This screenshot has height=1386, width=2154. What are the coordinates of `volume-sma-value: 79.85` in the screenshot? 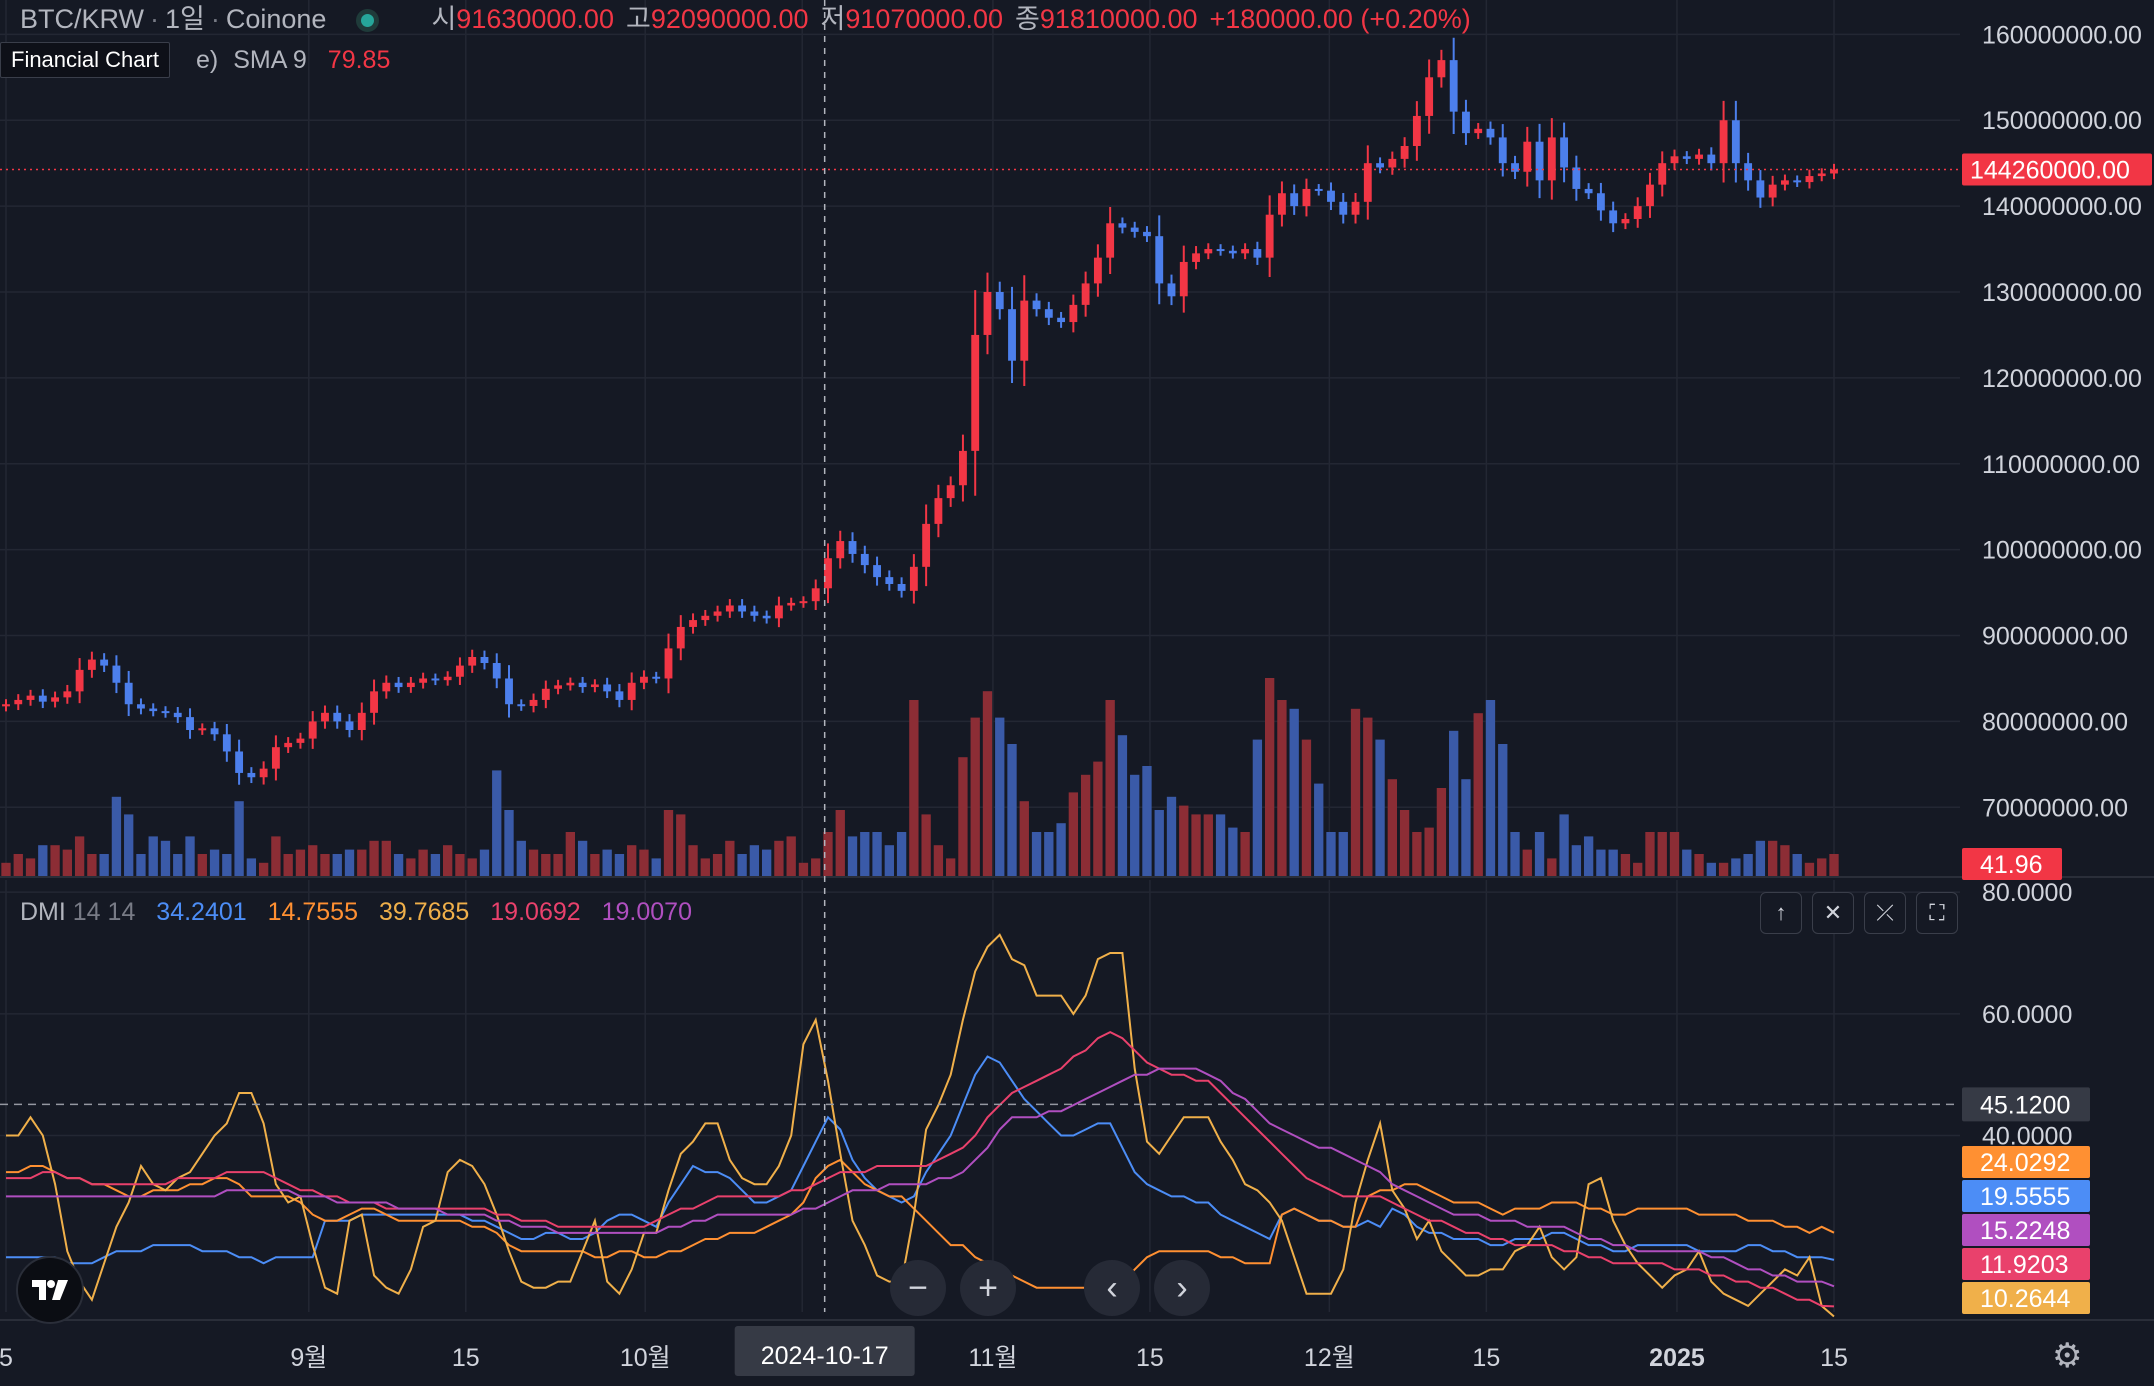 It's located at (359, 60).